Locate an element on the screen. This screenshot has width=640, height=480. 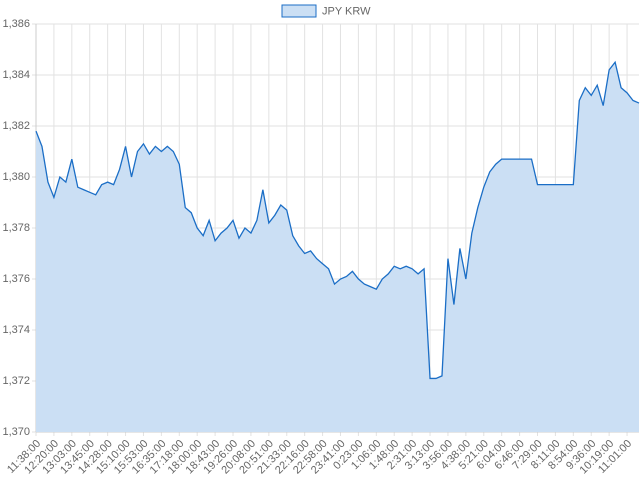
y-tick-label: 1,378 is located at coordinates (16, 228).